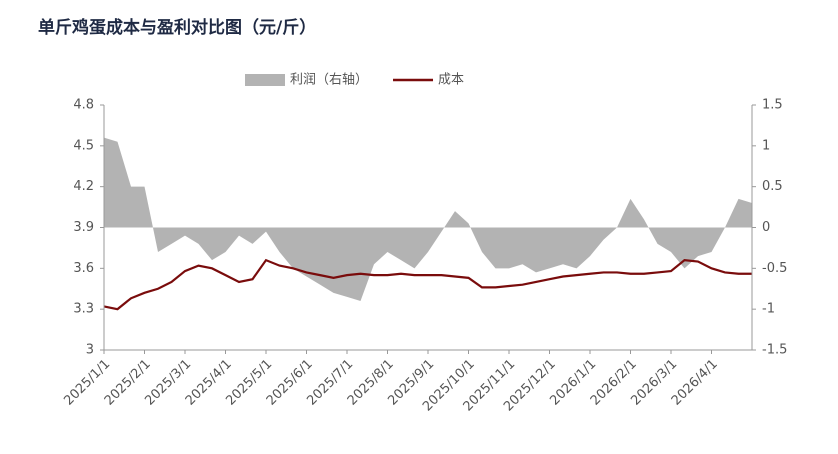 The image size is (838, 454). What do you see at coordinates (768, 309) in the screenshot?
I see `y2-tick-label: -1` at bounding box center [768, 309].